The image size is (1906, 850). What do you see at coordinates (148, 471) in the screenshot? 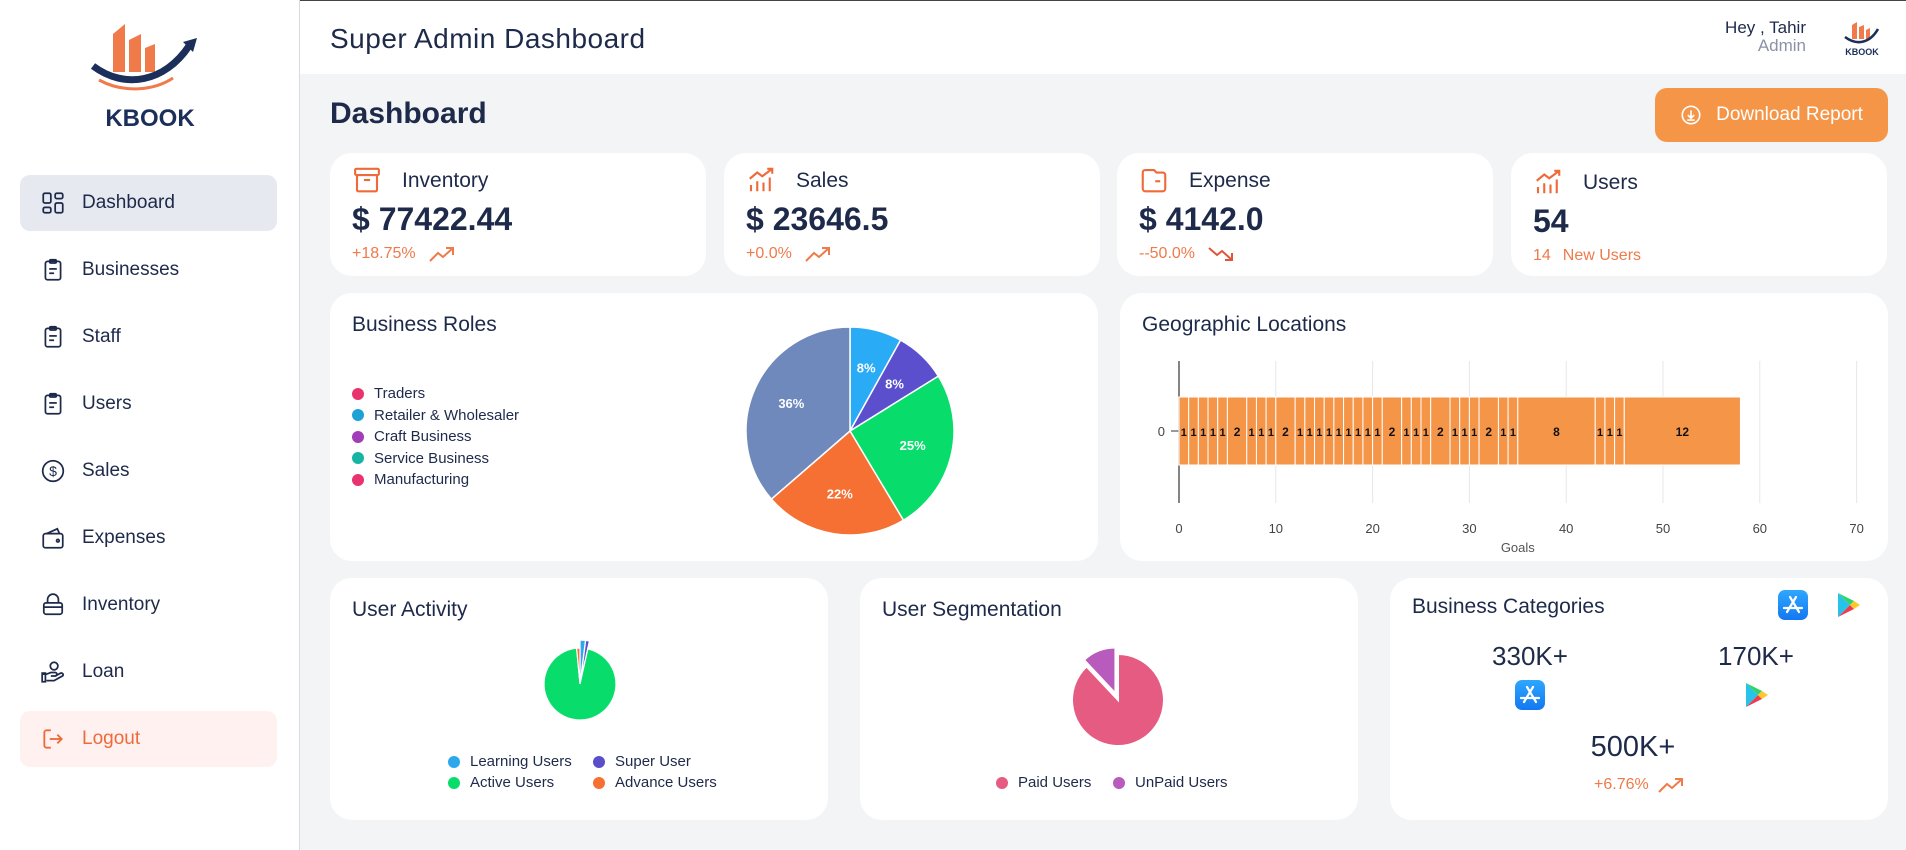
I see `sidebar-item-sales: $ Sales` at bounding box center [148, 471].